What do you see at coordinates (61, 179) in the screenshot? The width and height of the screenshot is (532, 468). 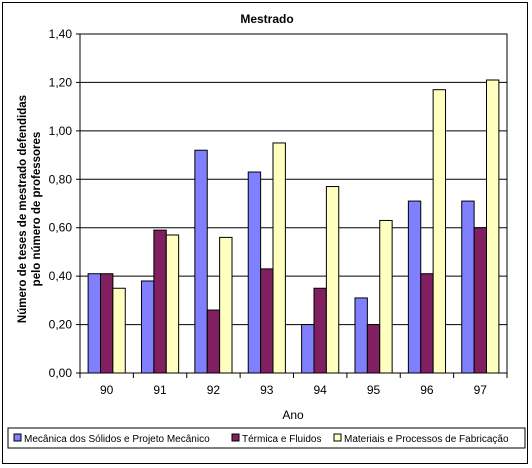 I see `y-tick-label: 0,80` at bounding box center [61, 179].